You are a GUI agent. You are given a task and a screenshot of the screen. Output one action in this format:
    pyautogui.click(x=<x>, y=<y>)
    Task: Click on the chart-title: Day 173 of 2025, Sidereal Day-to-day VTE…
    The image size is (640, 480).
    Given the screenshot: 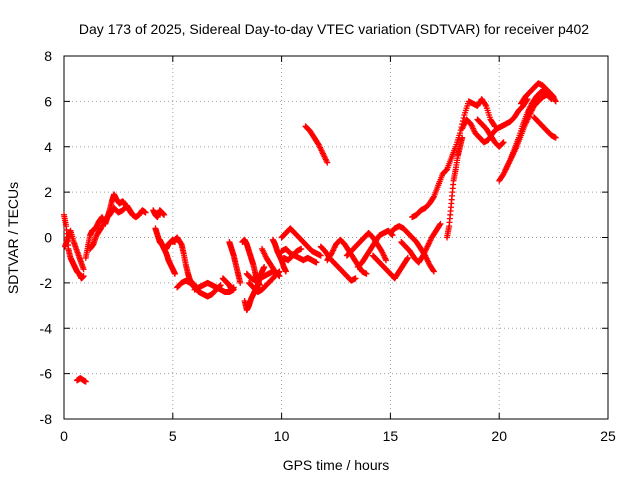 What is the action you would take?
    pyautogui.click(x=334, y=29)
    